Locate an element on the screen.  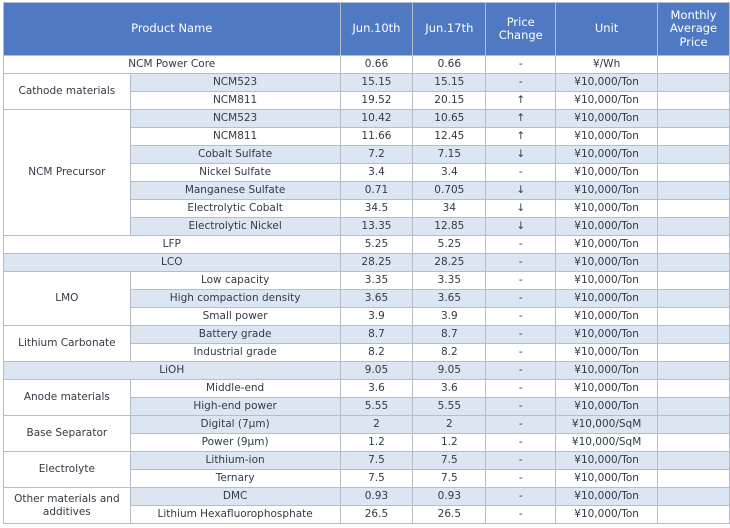
table-row: NCM Power Core 0.66 0.66- ¥/Wh is located at coordinates (366, 64).